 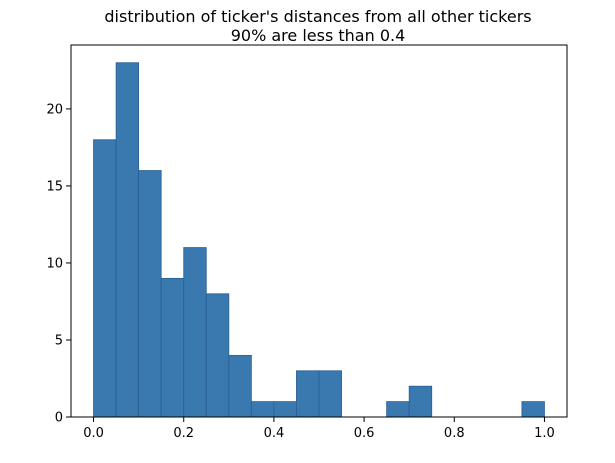 What do you see at coordinates (274, 433) in the screenshot?
I see `x-tick-label: 0.4` at bounding box center [274, 433].